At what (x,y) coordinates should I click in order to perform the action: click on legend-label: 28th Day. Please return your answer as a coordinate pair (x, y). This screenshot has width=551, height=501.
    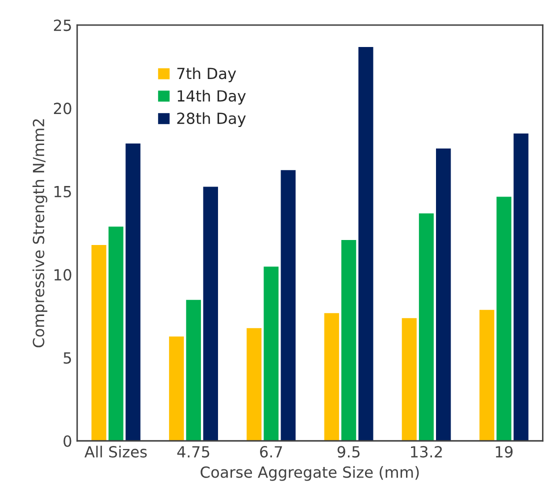
    Looking at the image, I should click on (211, 120).